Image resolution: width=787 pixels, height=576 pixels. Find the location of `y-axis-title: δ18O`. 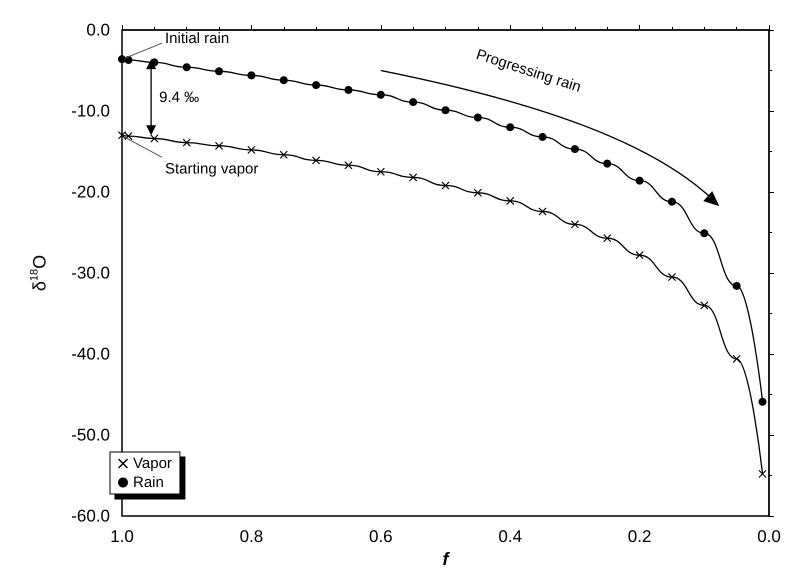

y-axis-title: δ18O is located at coordinates (39, 273).